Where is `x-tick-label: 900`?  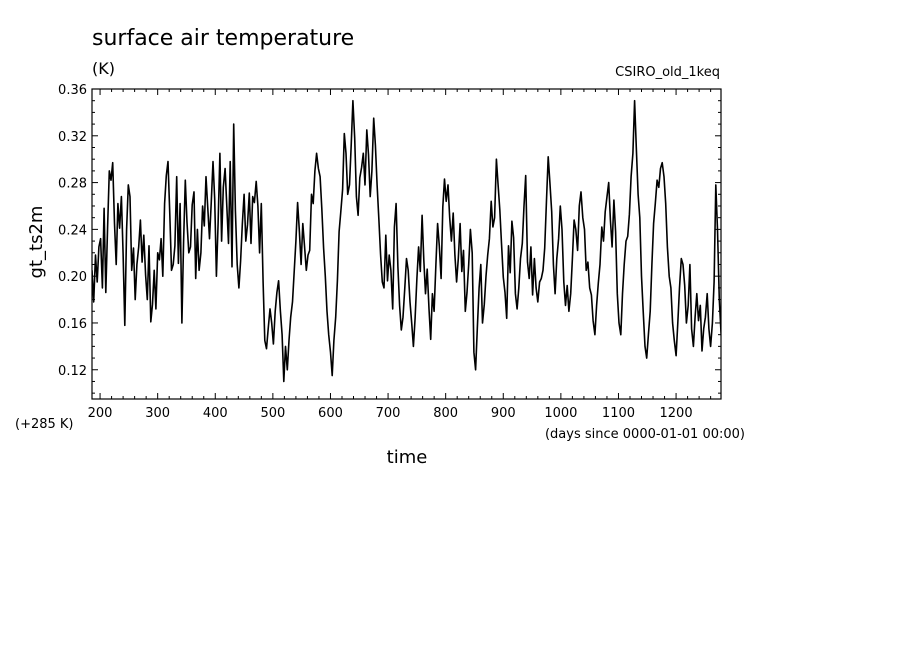 x-tick-label: 900 is located at coordinates (503, 413).